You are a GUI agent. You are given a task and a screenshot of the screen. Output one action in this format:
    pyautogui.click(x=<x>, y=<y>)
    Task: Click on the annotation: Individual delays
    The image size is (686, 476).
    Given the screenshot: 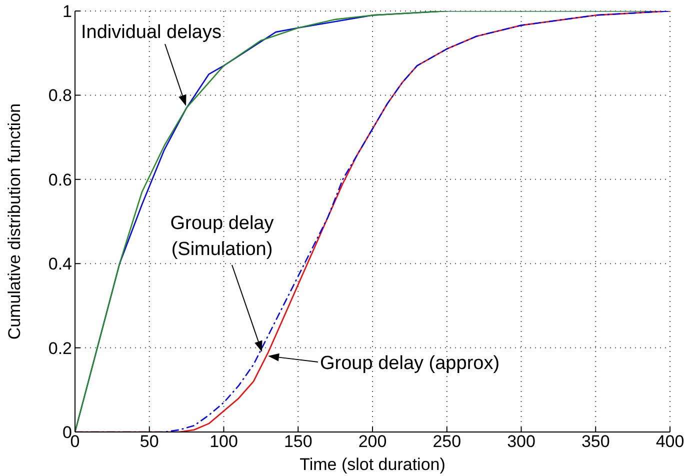 What is the action you would take?
    pyautogui.click(x=151, y=32)
    